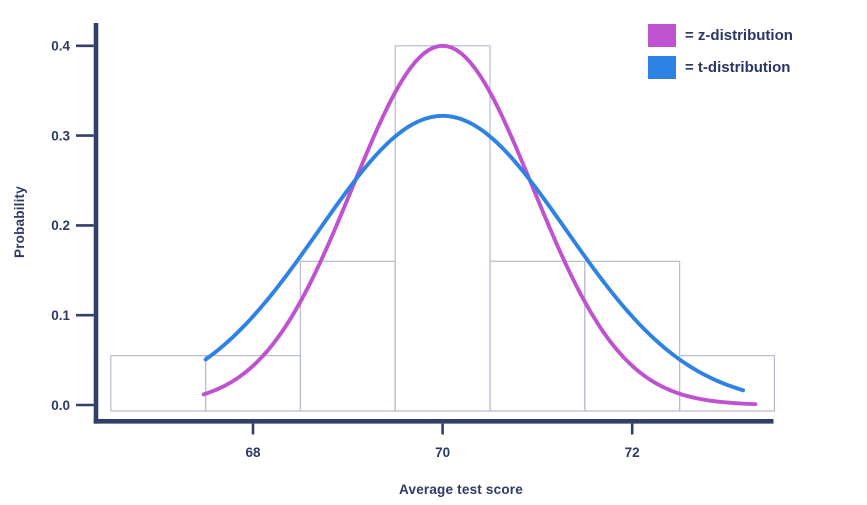  Describe the element at coordinates (739, 35) in the screenshot. I see `legend-label: = z-distribution` at that location.